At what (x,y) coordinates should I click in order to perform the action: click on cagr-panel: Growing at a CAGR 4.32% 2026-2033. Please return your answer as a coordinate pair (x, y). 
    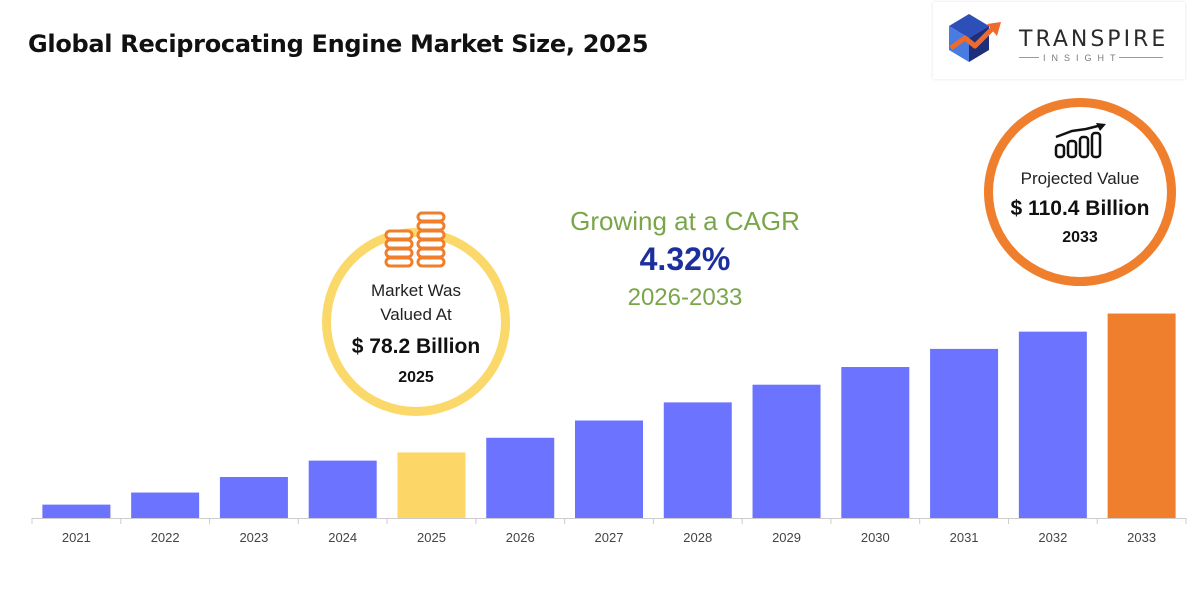
    Looking at the image, I should click on (685, 259).